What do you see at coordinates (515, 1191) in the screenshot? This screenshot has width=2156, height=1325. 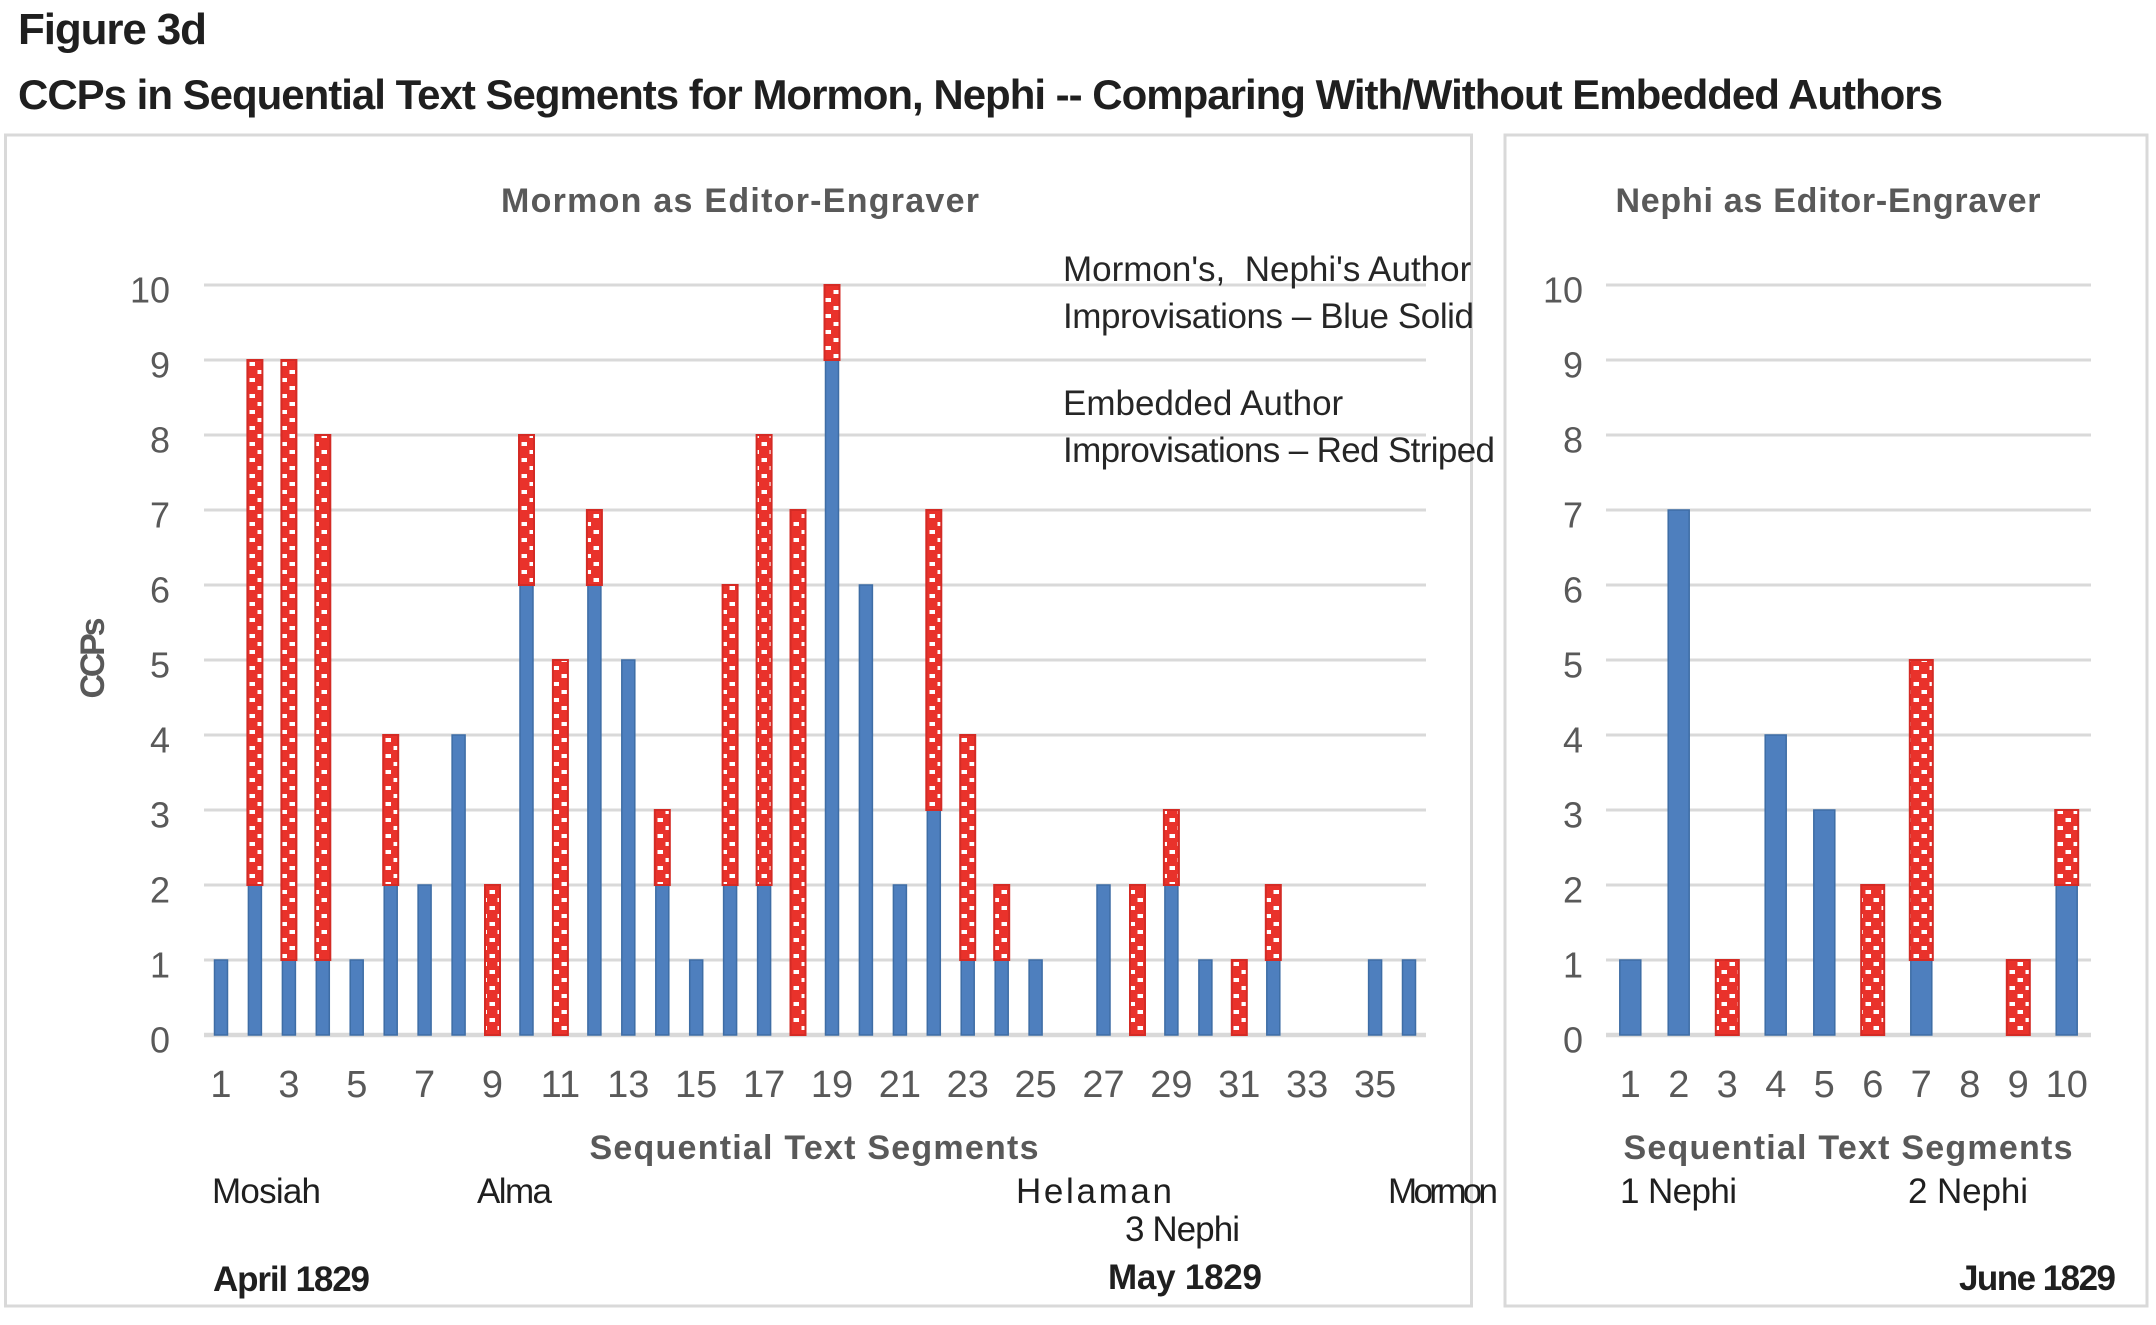 I see `svg-text: Alma` at bounding box center [515, 1191].